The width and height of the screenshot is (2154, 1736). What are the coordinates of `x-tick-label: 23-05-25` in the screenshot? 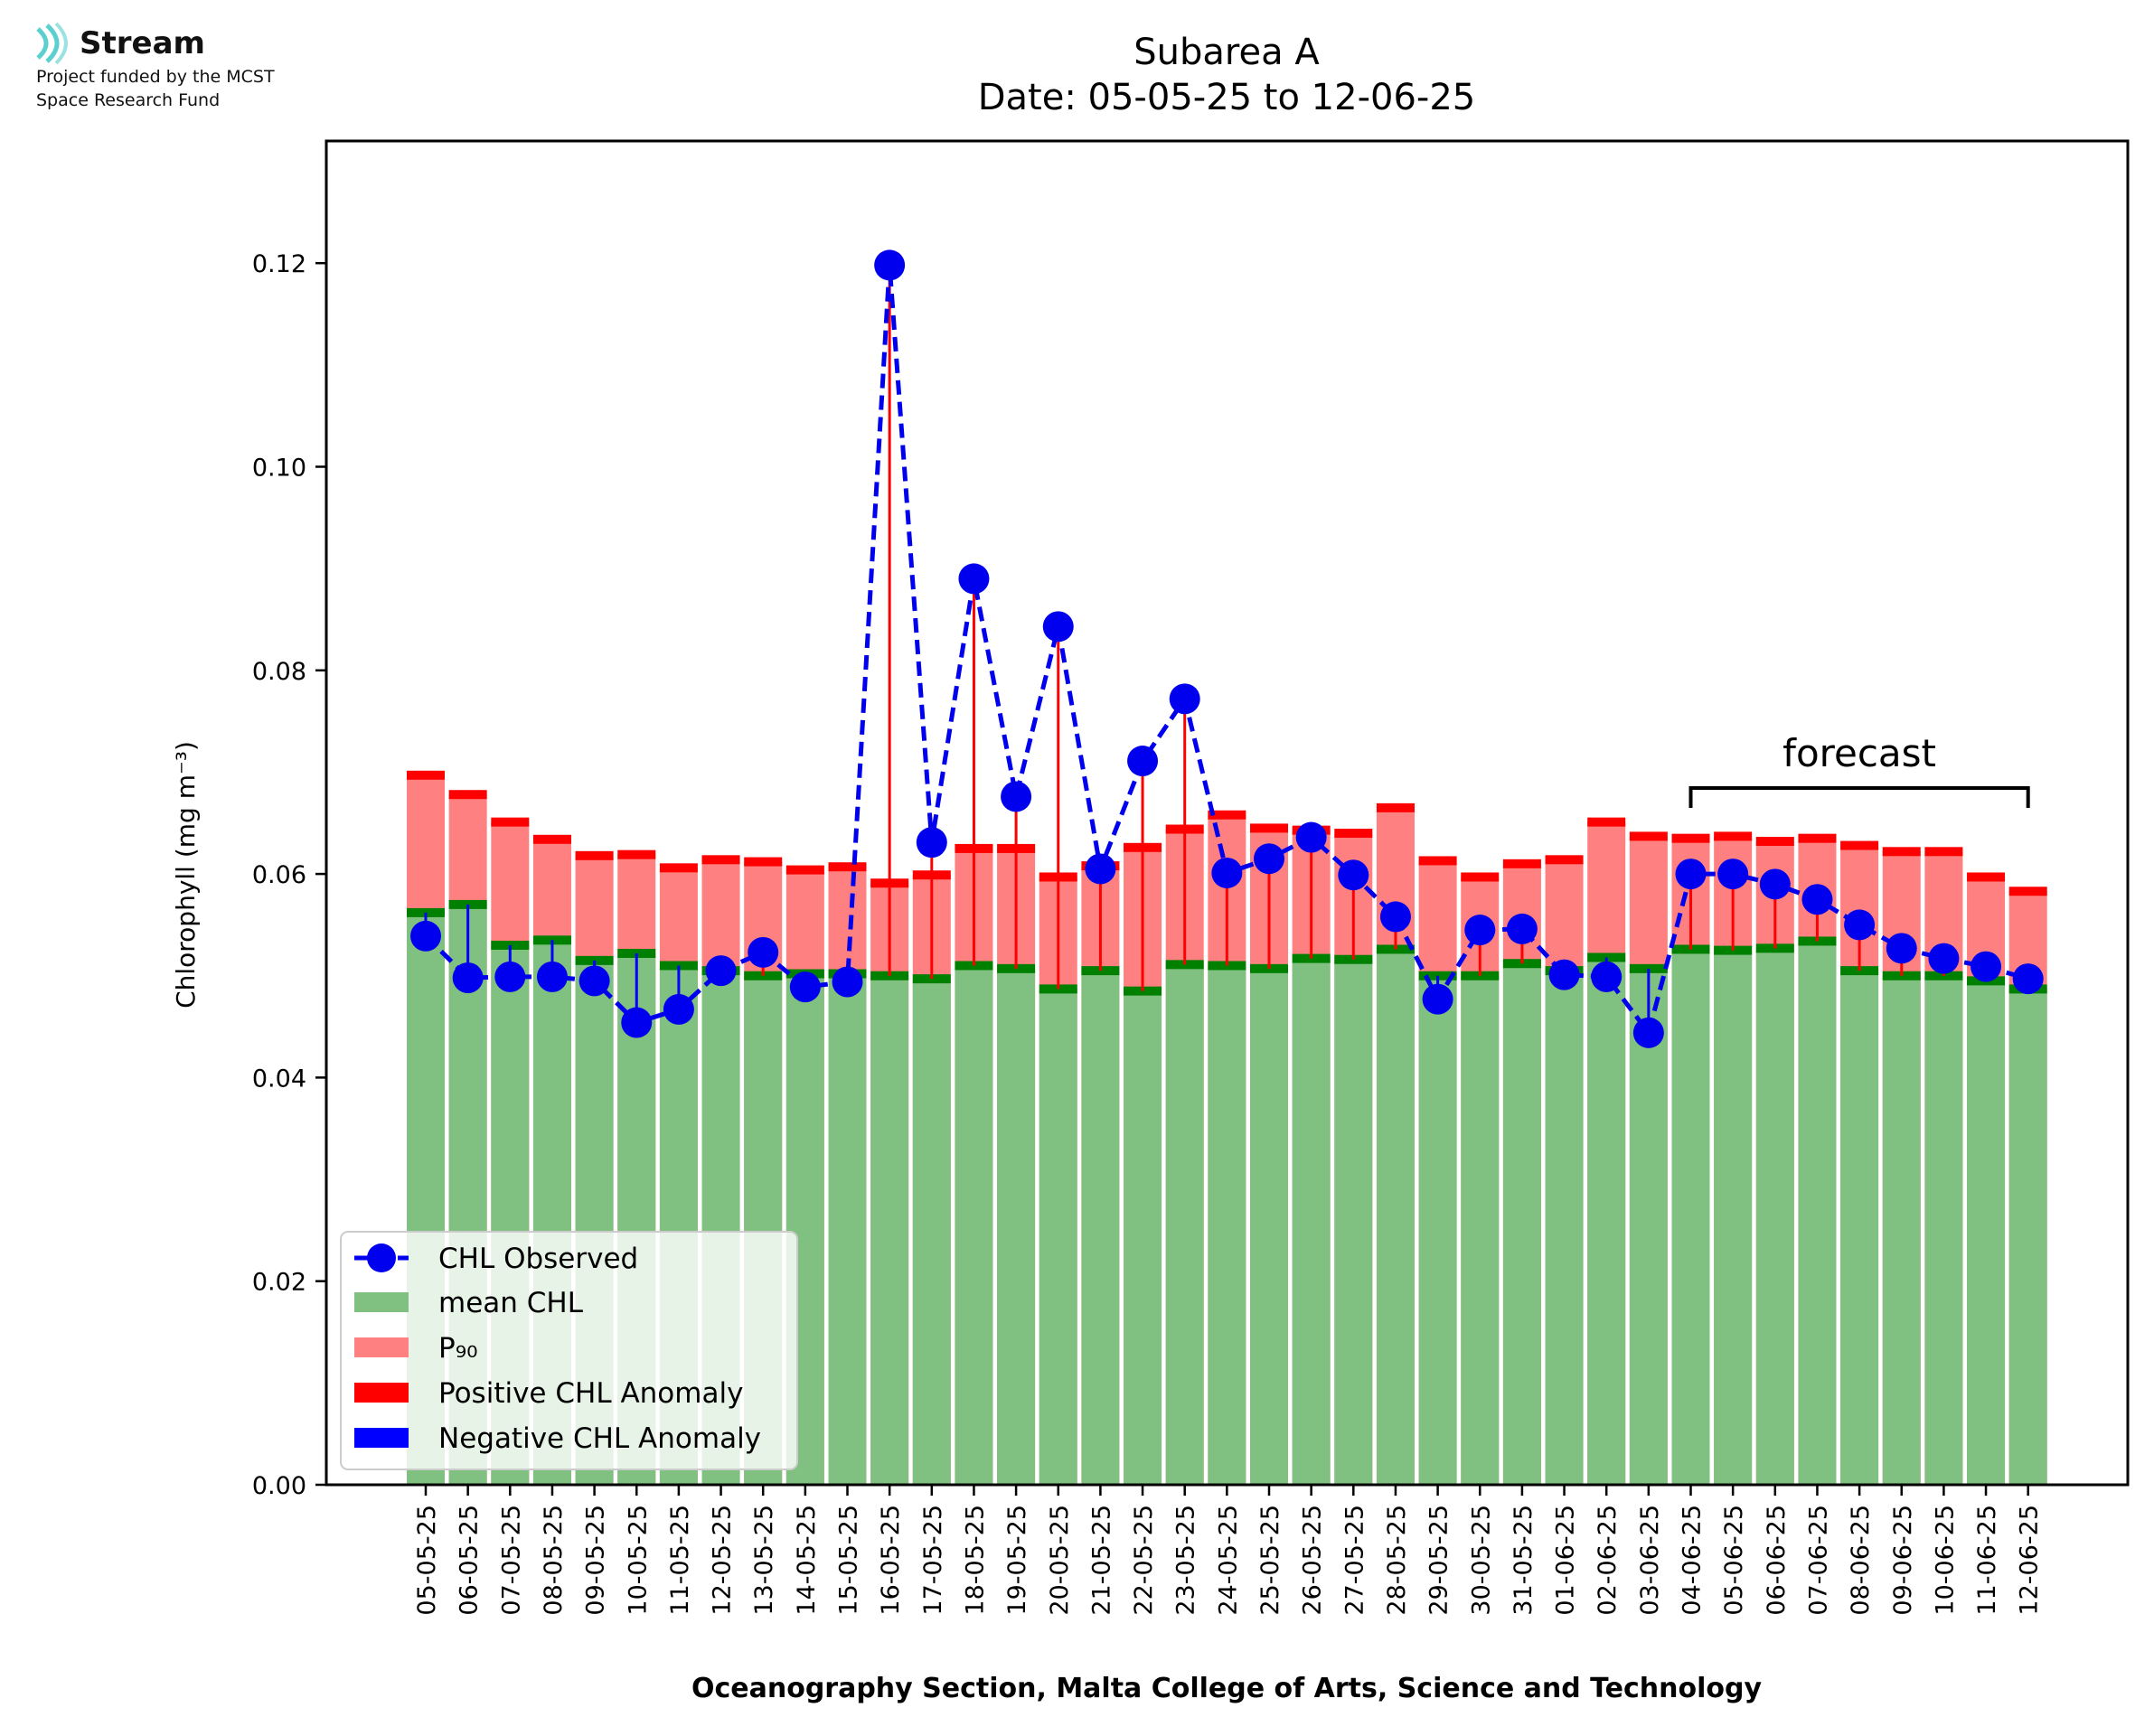 It's located at (1186, 1560).